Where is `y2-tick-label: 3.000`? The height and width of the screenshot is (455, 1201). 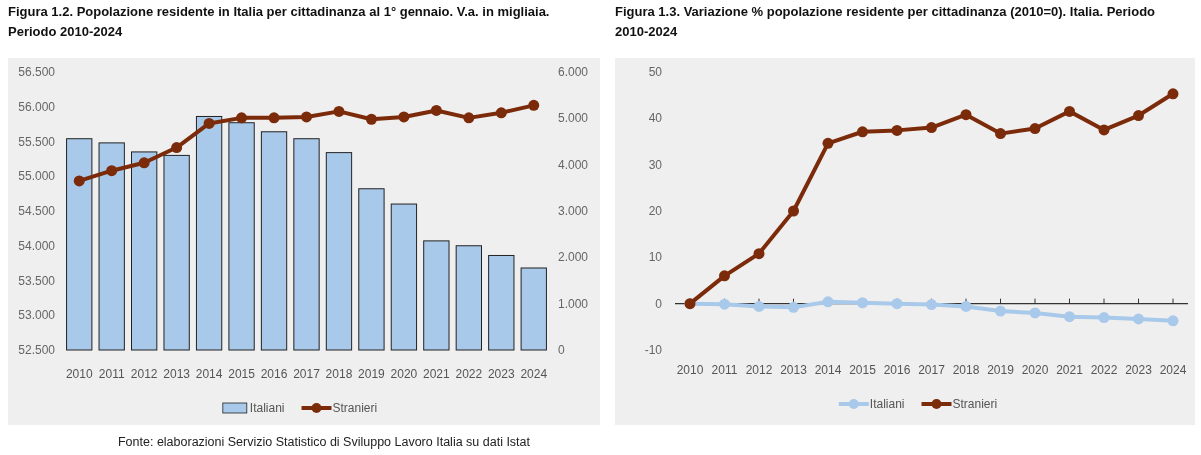 y2-tick-label: 3.000 is located at coordinates (573, 211).